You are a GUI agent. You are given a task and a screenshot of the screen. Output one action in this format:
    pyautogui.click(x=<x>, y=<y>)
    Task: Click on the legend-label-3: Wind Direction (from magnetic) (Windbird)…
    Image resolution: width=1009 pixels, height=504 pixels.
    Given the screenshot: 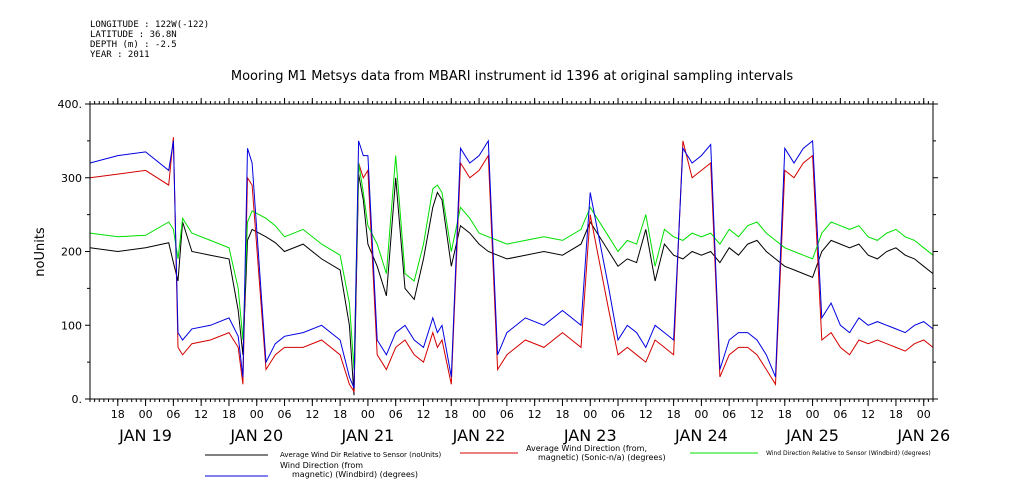 What is the action you would take?
    pyautogui.click(x=349, y=470)
    